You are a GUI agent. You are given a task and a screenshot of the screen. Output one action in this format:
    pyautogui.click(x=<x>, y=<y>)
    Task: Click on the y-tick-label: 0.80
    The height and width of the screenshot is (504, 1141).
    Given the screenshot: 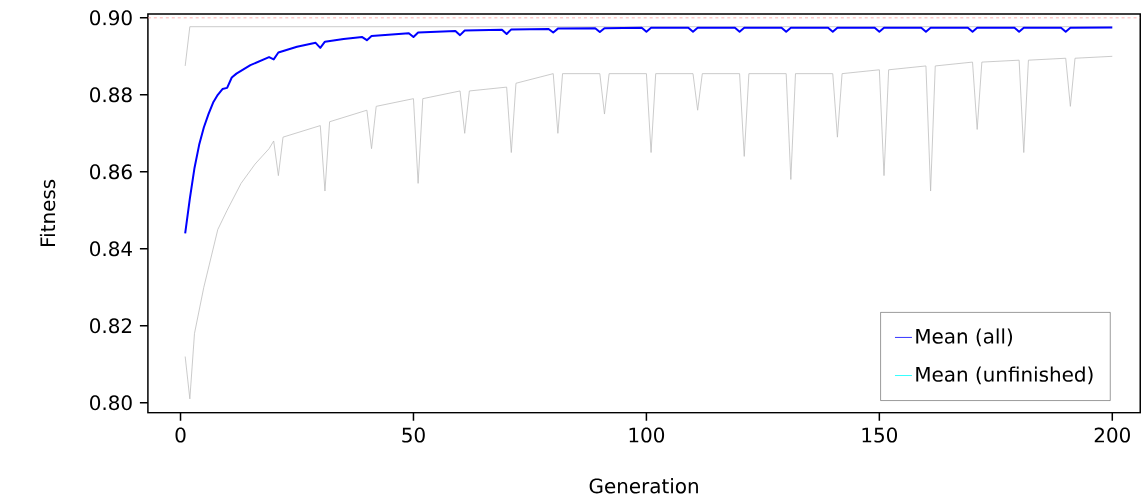 What is the action you would take?
    pyautogui.click(x=111, y=403)
    